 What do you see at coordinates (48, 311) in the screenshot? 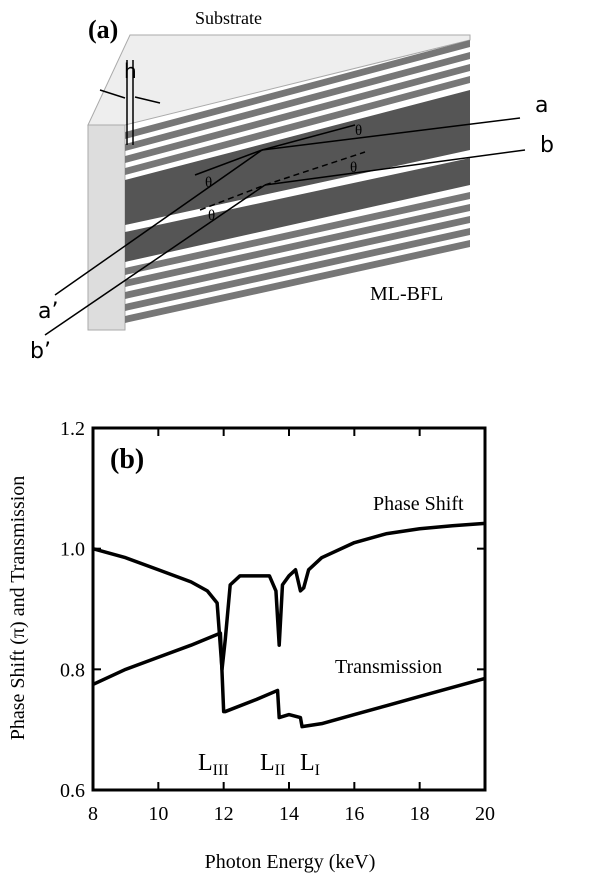
I see `ray-label: a’` at bounding box center [48, 311].